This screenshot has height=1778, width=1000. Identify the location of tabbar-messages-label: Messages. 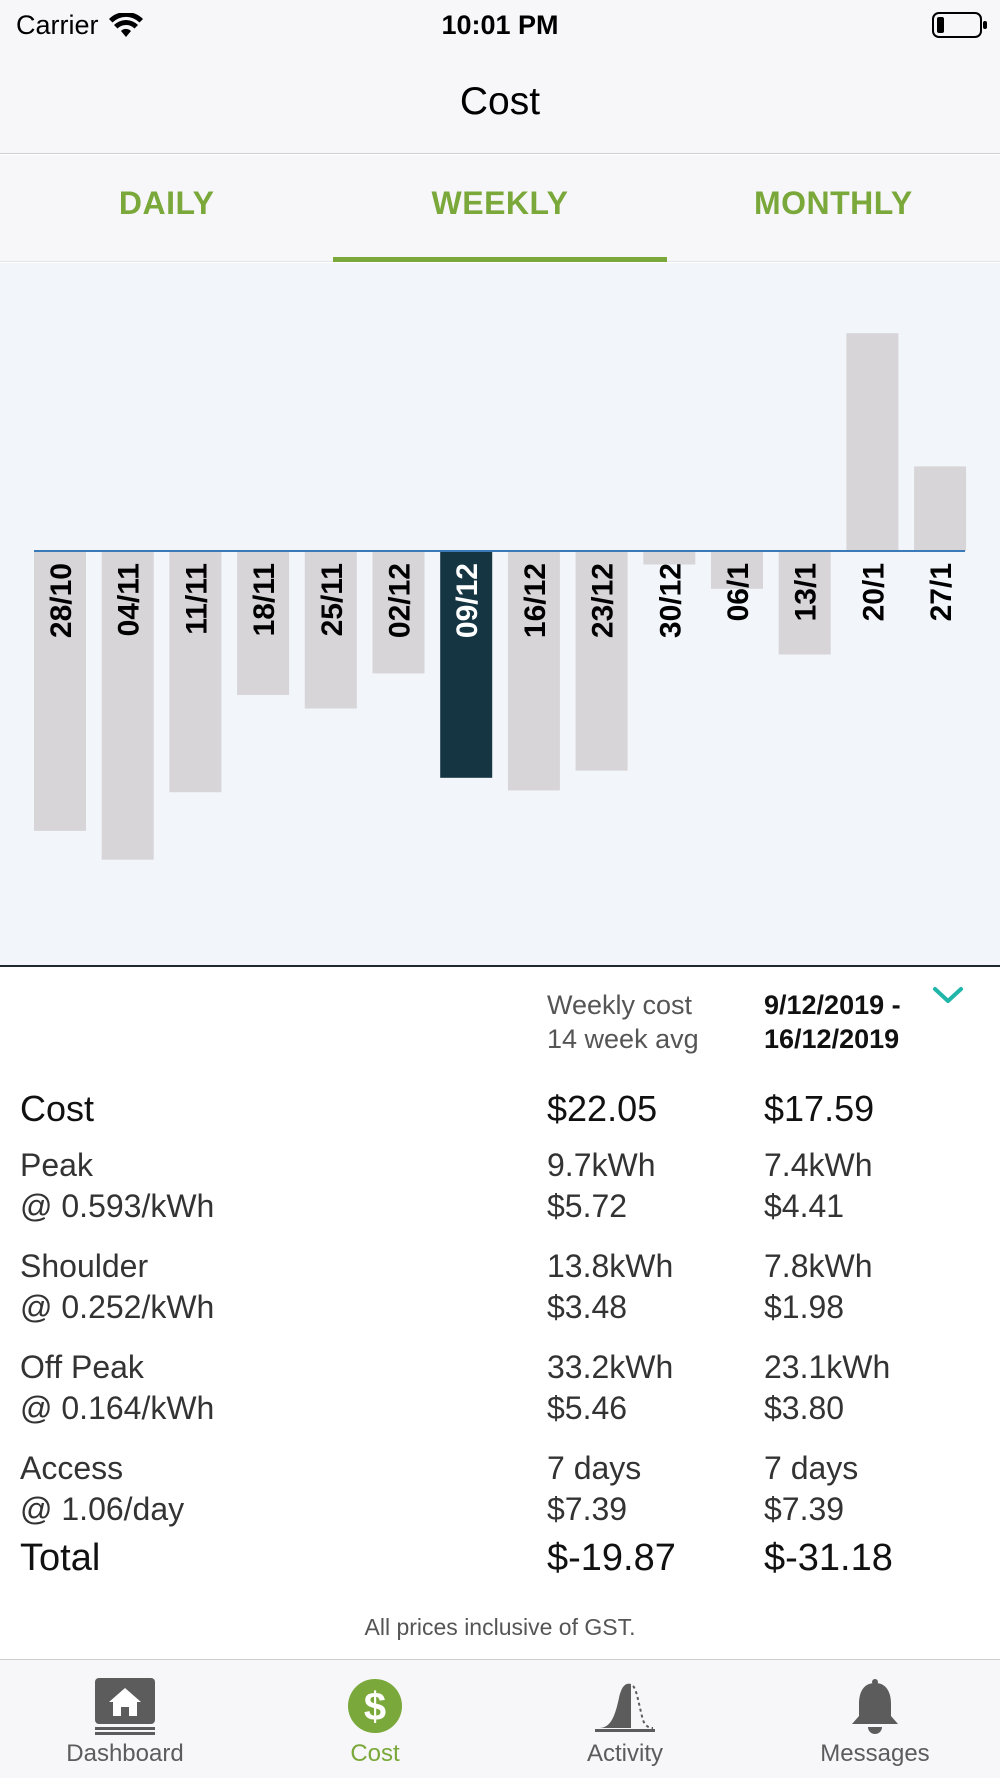
(875, 1753).